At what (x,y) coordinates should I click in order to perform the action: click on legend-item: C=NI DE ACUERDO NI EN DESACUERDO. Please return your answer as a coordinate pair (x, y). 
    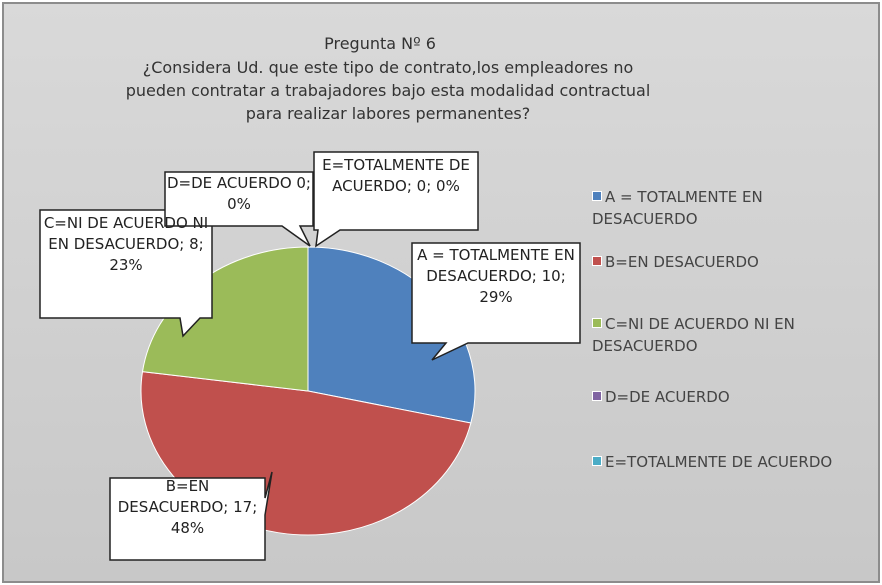
    Looking at the image, I should click on (722, 335).